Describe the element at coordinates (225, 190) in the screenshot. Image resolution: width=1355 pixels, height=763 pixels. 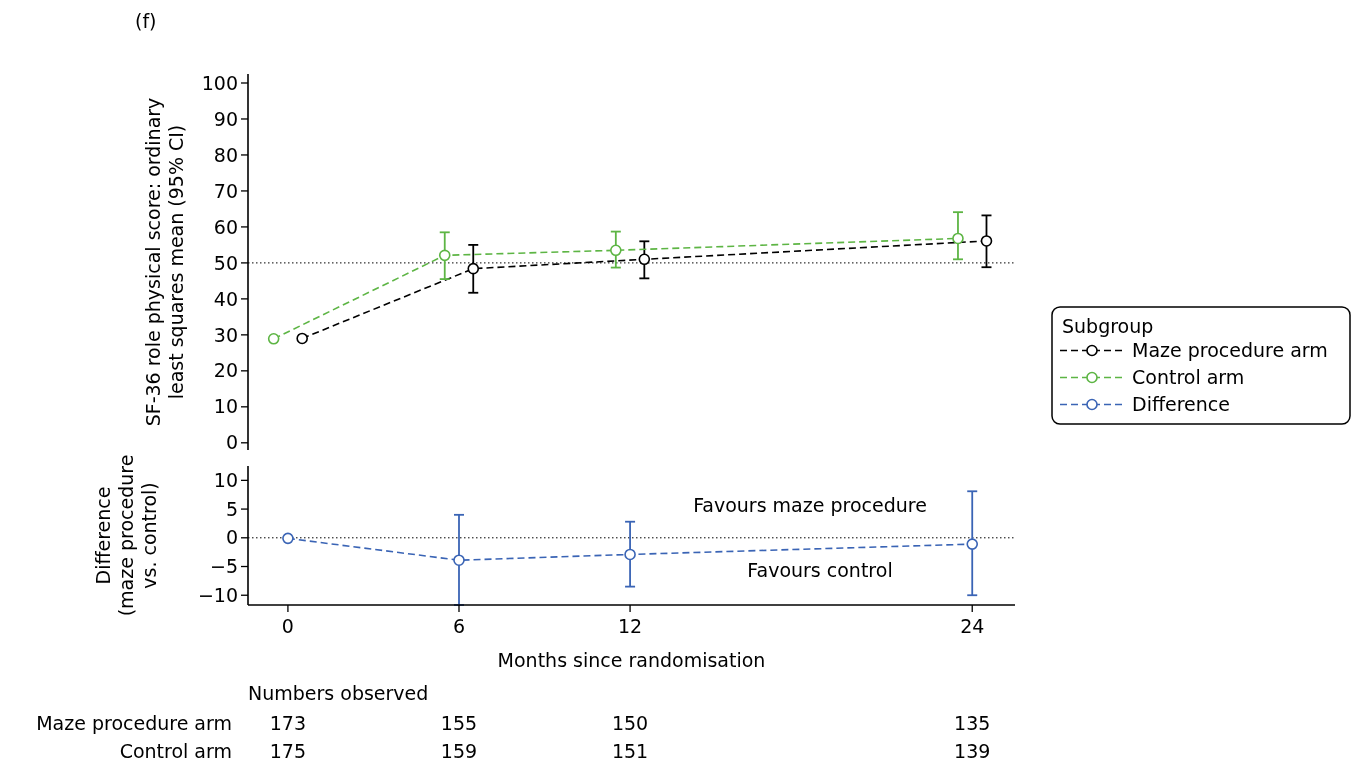
I see `y-tick-label: 70` at that location.